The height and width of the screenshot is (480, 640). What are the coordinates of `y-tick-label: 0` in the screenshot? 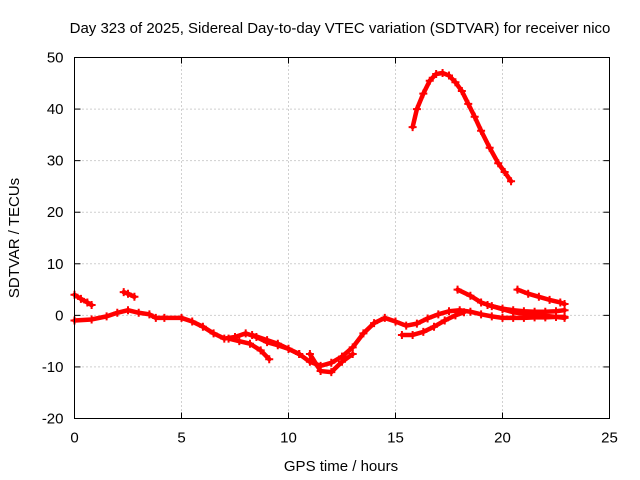 It's located at (59, 315).